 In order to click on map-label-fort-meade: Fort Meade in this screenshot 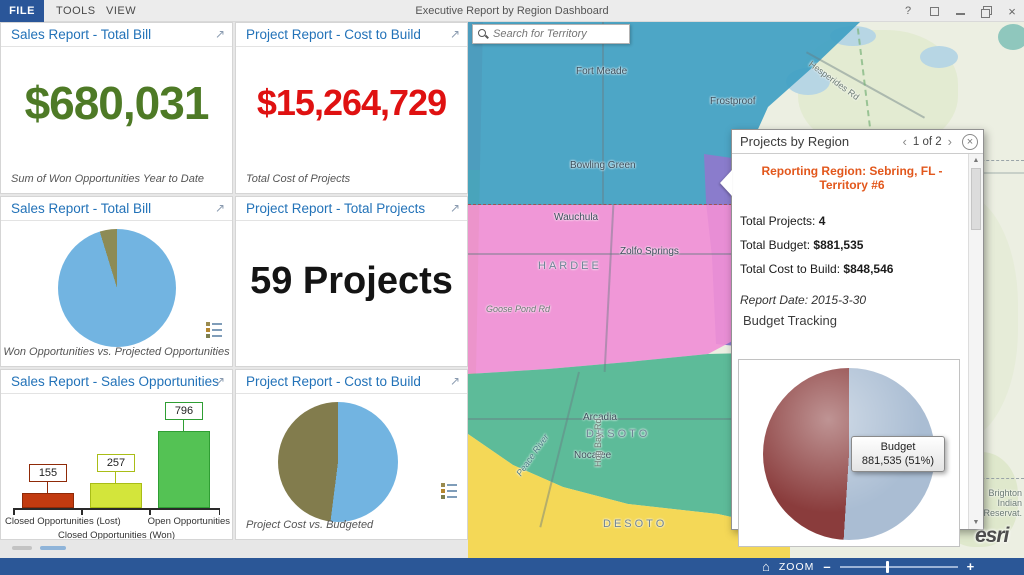, I will do `click(602, 71)`.